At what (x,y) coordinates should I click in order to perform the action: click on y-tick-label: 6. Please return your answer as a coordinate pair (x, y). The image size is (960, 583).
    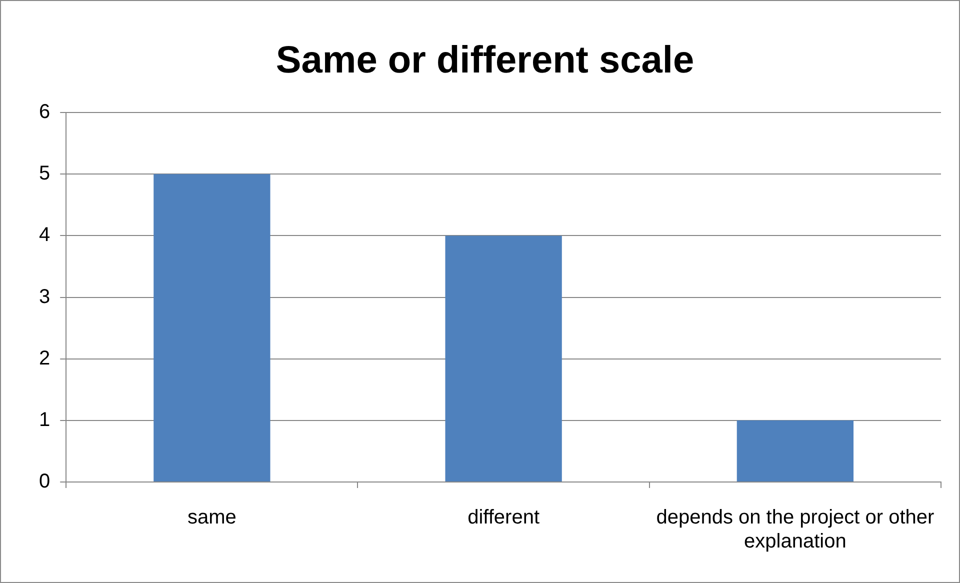
    Looking at the image, I should click on (44, 112).